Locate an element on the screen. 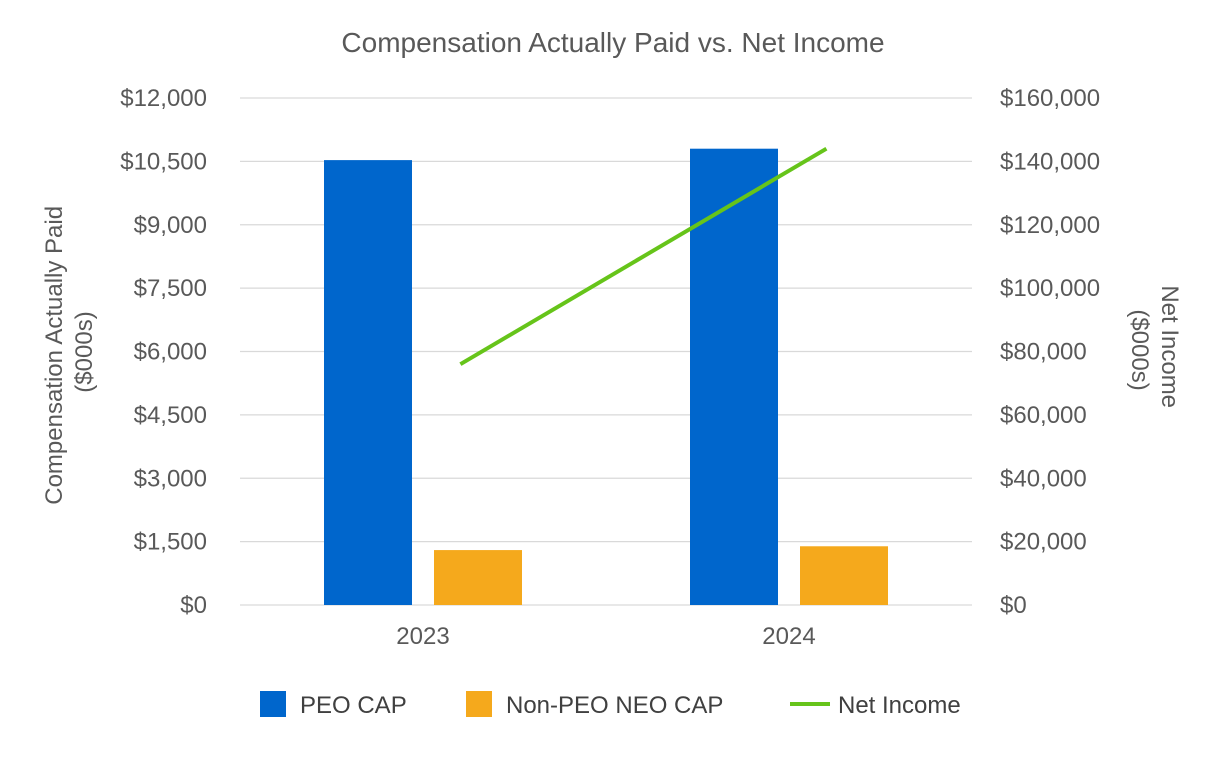 This screenshot has width=1226, height=760. right-axis-title-line-2: ($000s) is located at coordinates (1139, 349).